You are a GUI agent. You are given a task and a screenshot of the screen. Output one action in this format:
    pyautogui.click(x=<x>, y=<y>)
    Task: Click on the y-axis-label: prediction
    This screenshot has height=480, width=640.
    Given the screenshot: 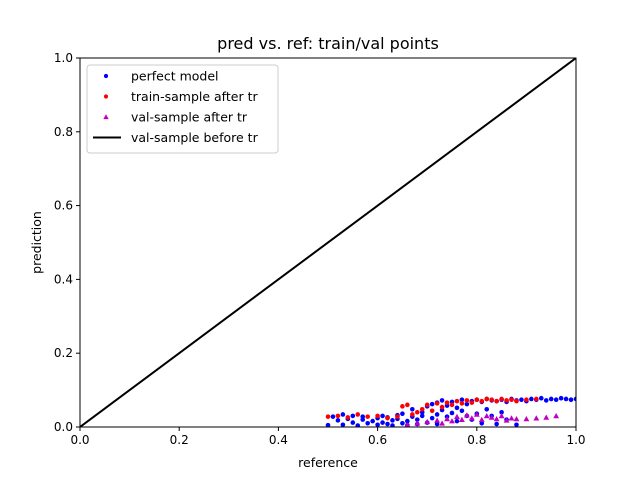 What is the action you would take?
    pyautogui.click(x=36, y=242)
    